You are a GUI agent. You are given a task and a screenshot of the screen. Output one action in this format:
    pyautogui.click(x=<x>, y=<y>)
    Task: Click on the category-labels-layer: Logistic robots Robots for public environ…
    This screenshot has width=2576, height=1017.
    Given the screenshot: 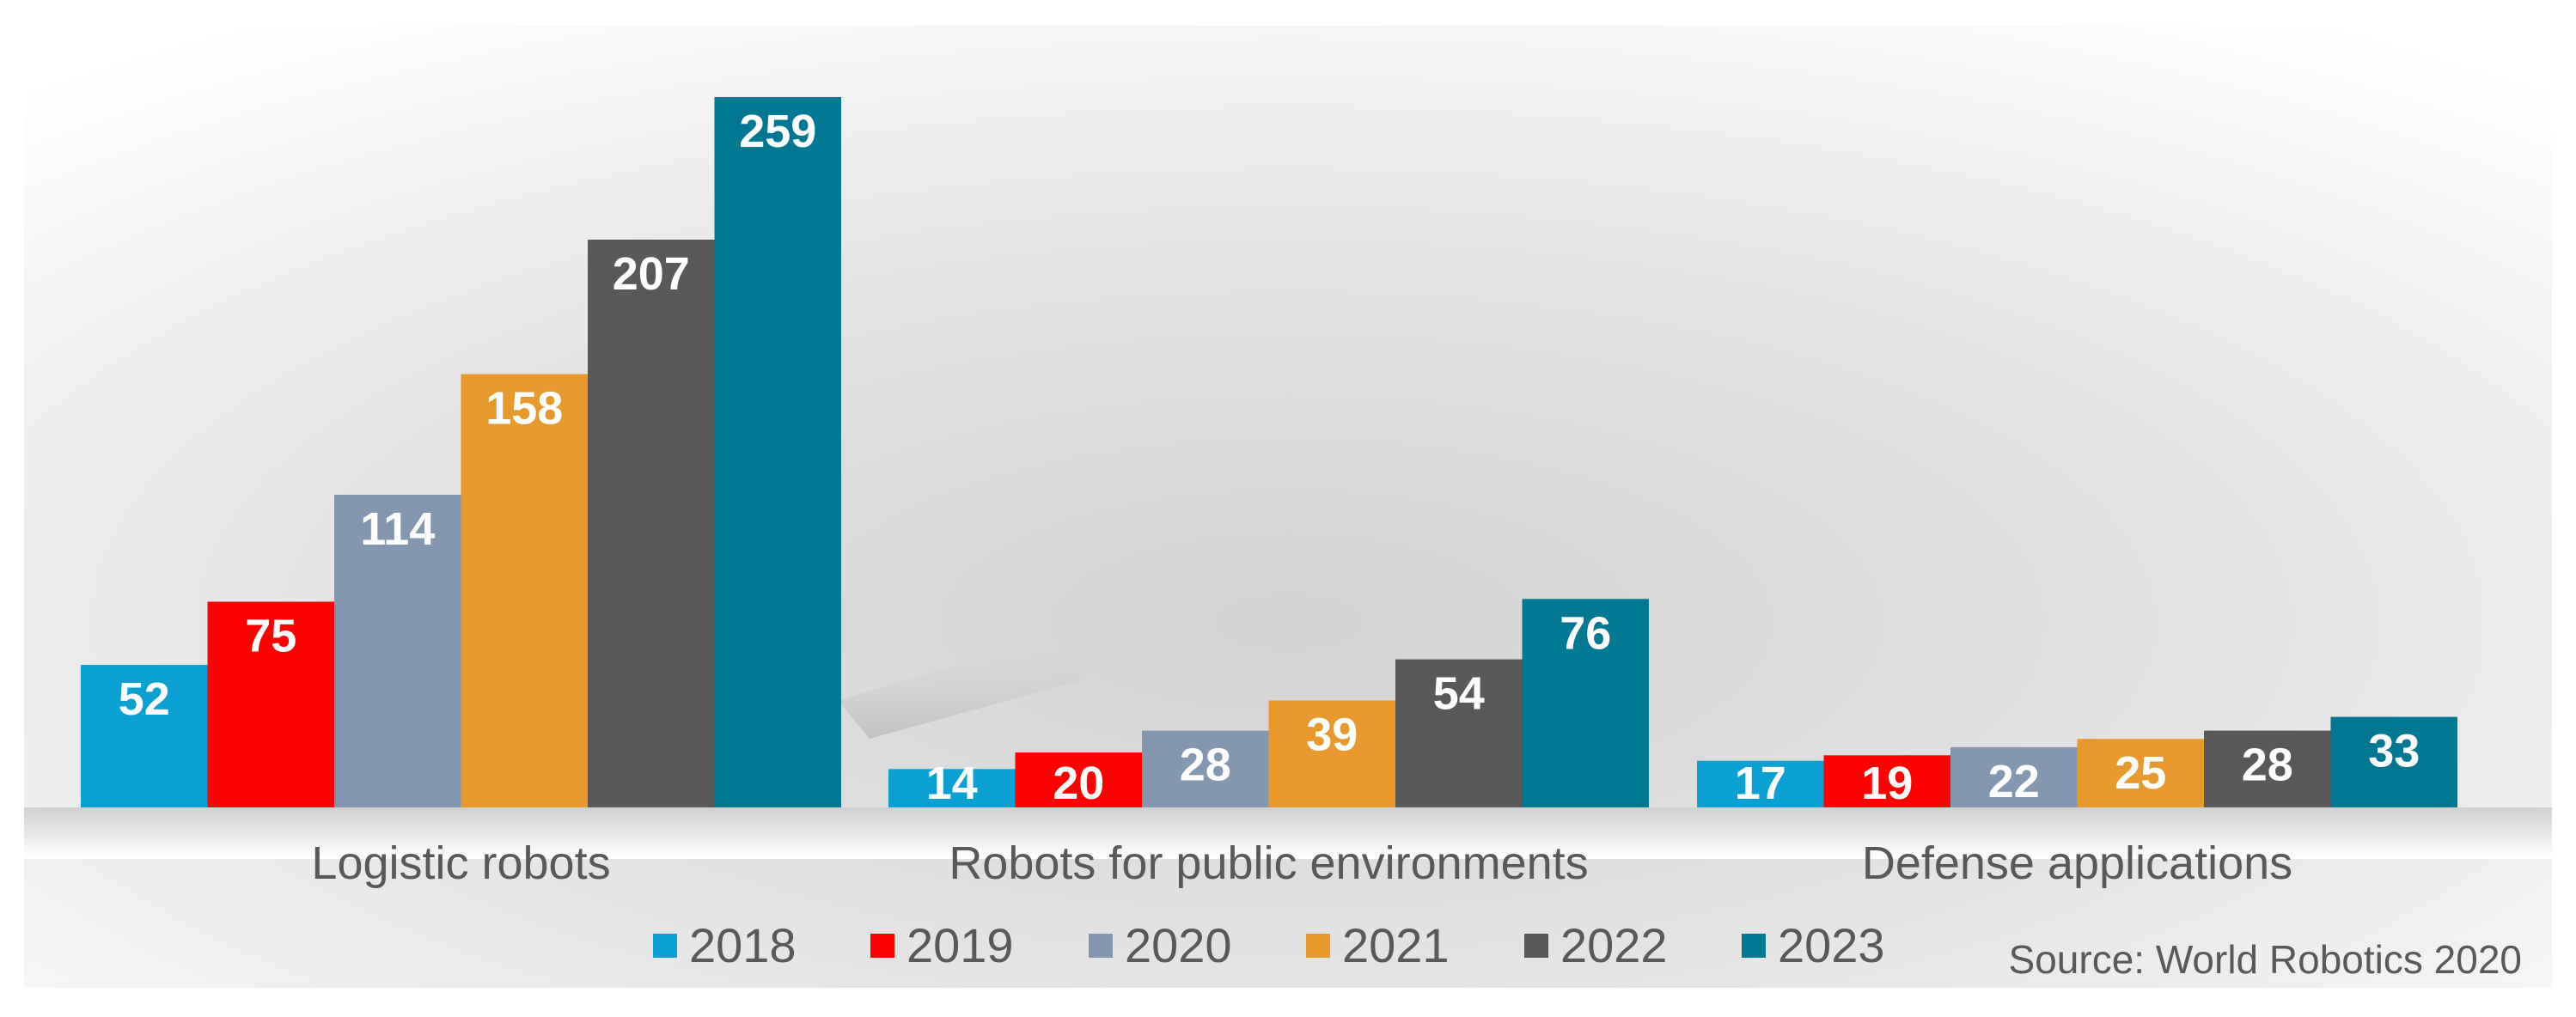 What is the action you would take?
    pyautogui.click(x=1301, y=863)
    